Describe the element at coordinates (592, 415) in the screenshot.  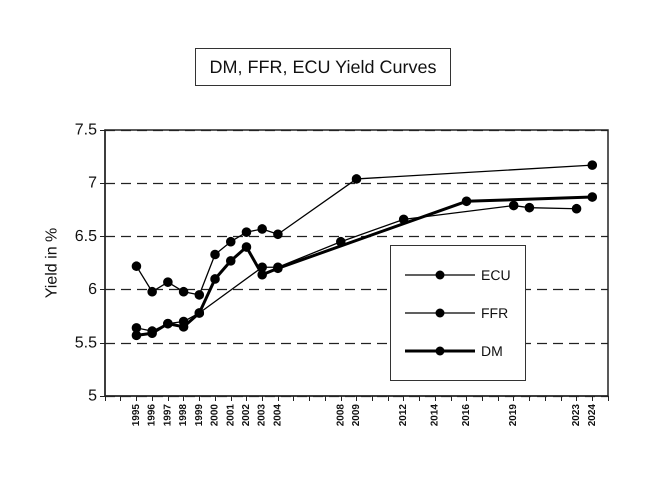
I see `x-tick-label: 2024` at that location.